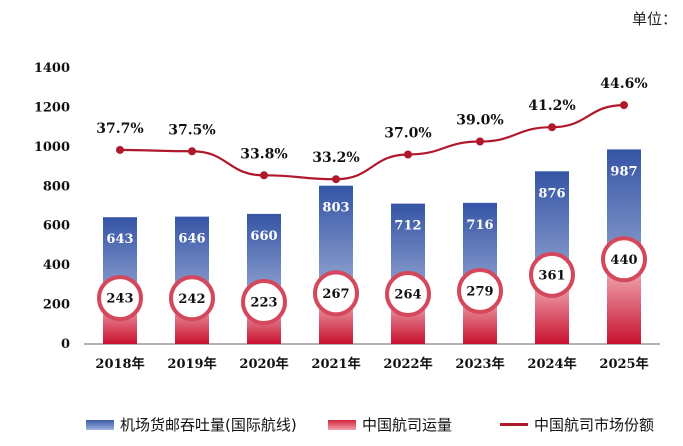  I want to click on x-tick-label: 2021年, so click(335, 364).